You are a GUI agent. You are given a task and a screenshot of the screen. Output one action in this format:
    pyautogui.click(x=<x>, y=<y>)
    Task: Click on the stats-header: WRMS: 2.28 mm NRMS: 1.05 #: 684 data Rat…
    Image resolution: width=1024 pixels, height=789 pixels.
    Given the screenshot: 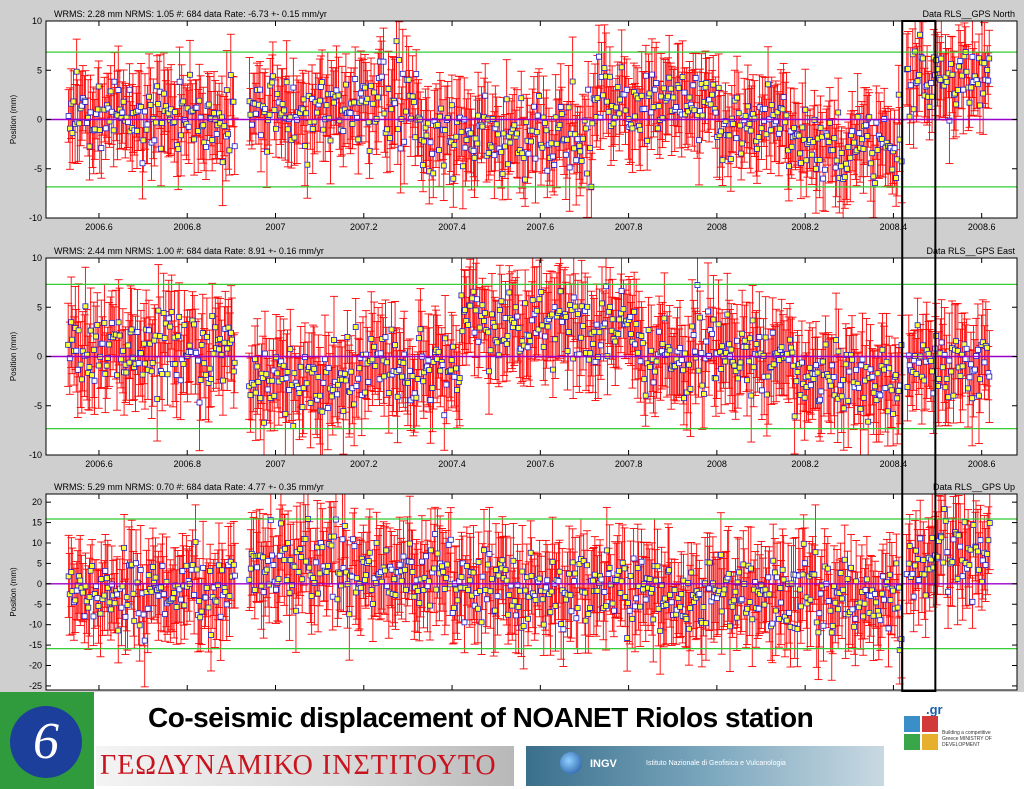 What is the action you would take?
    pyautogui.click(x=190, y=14)
    